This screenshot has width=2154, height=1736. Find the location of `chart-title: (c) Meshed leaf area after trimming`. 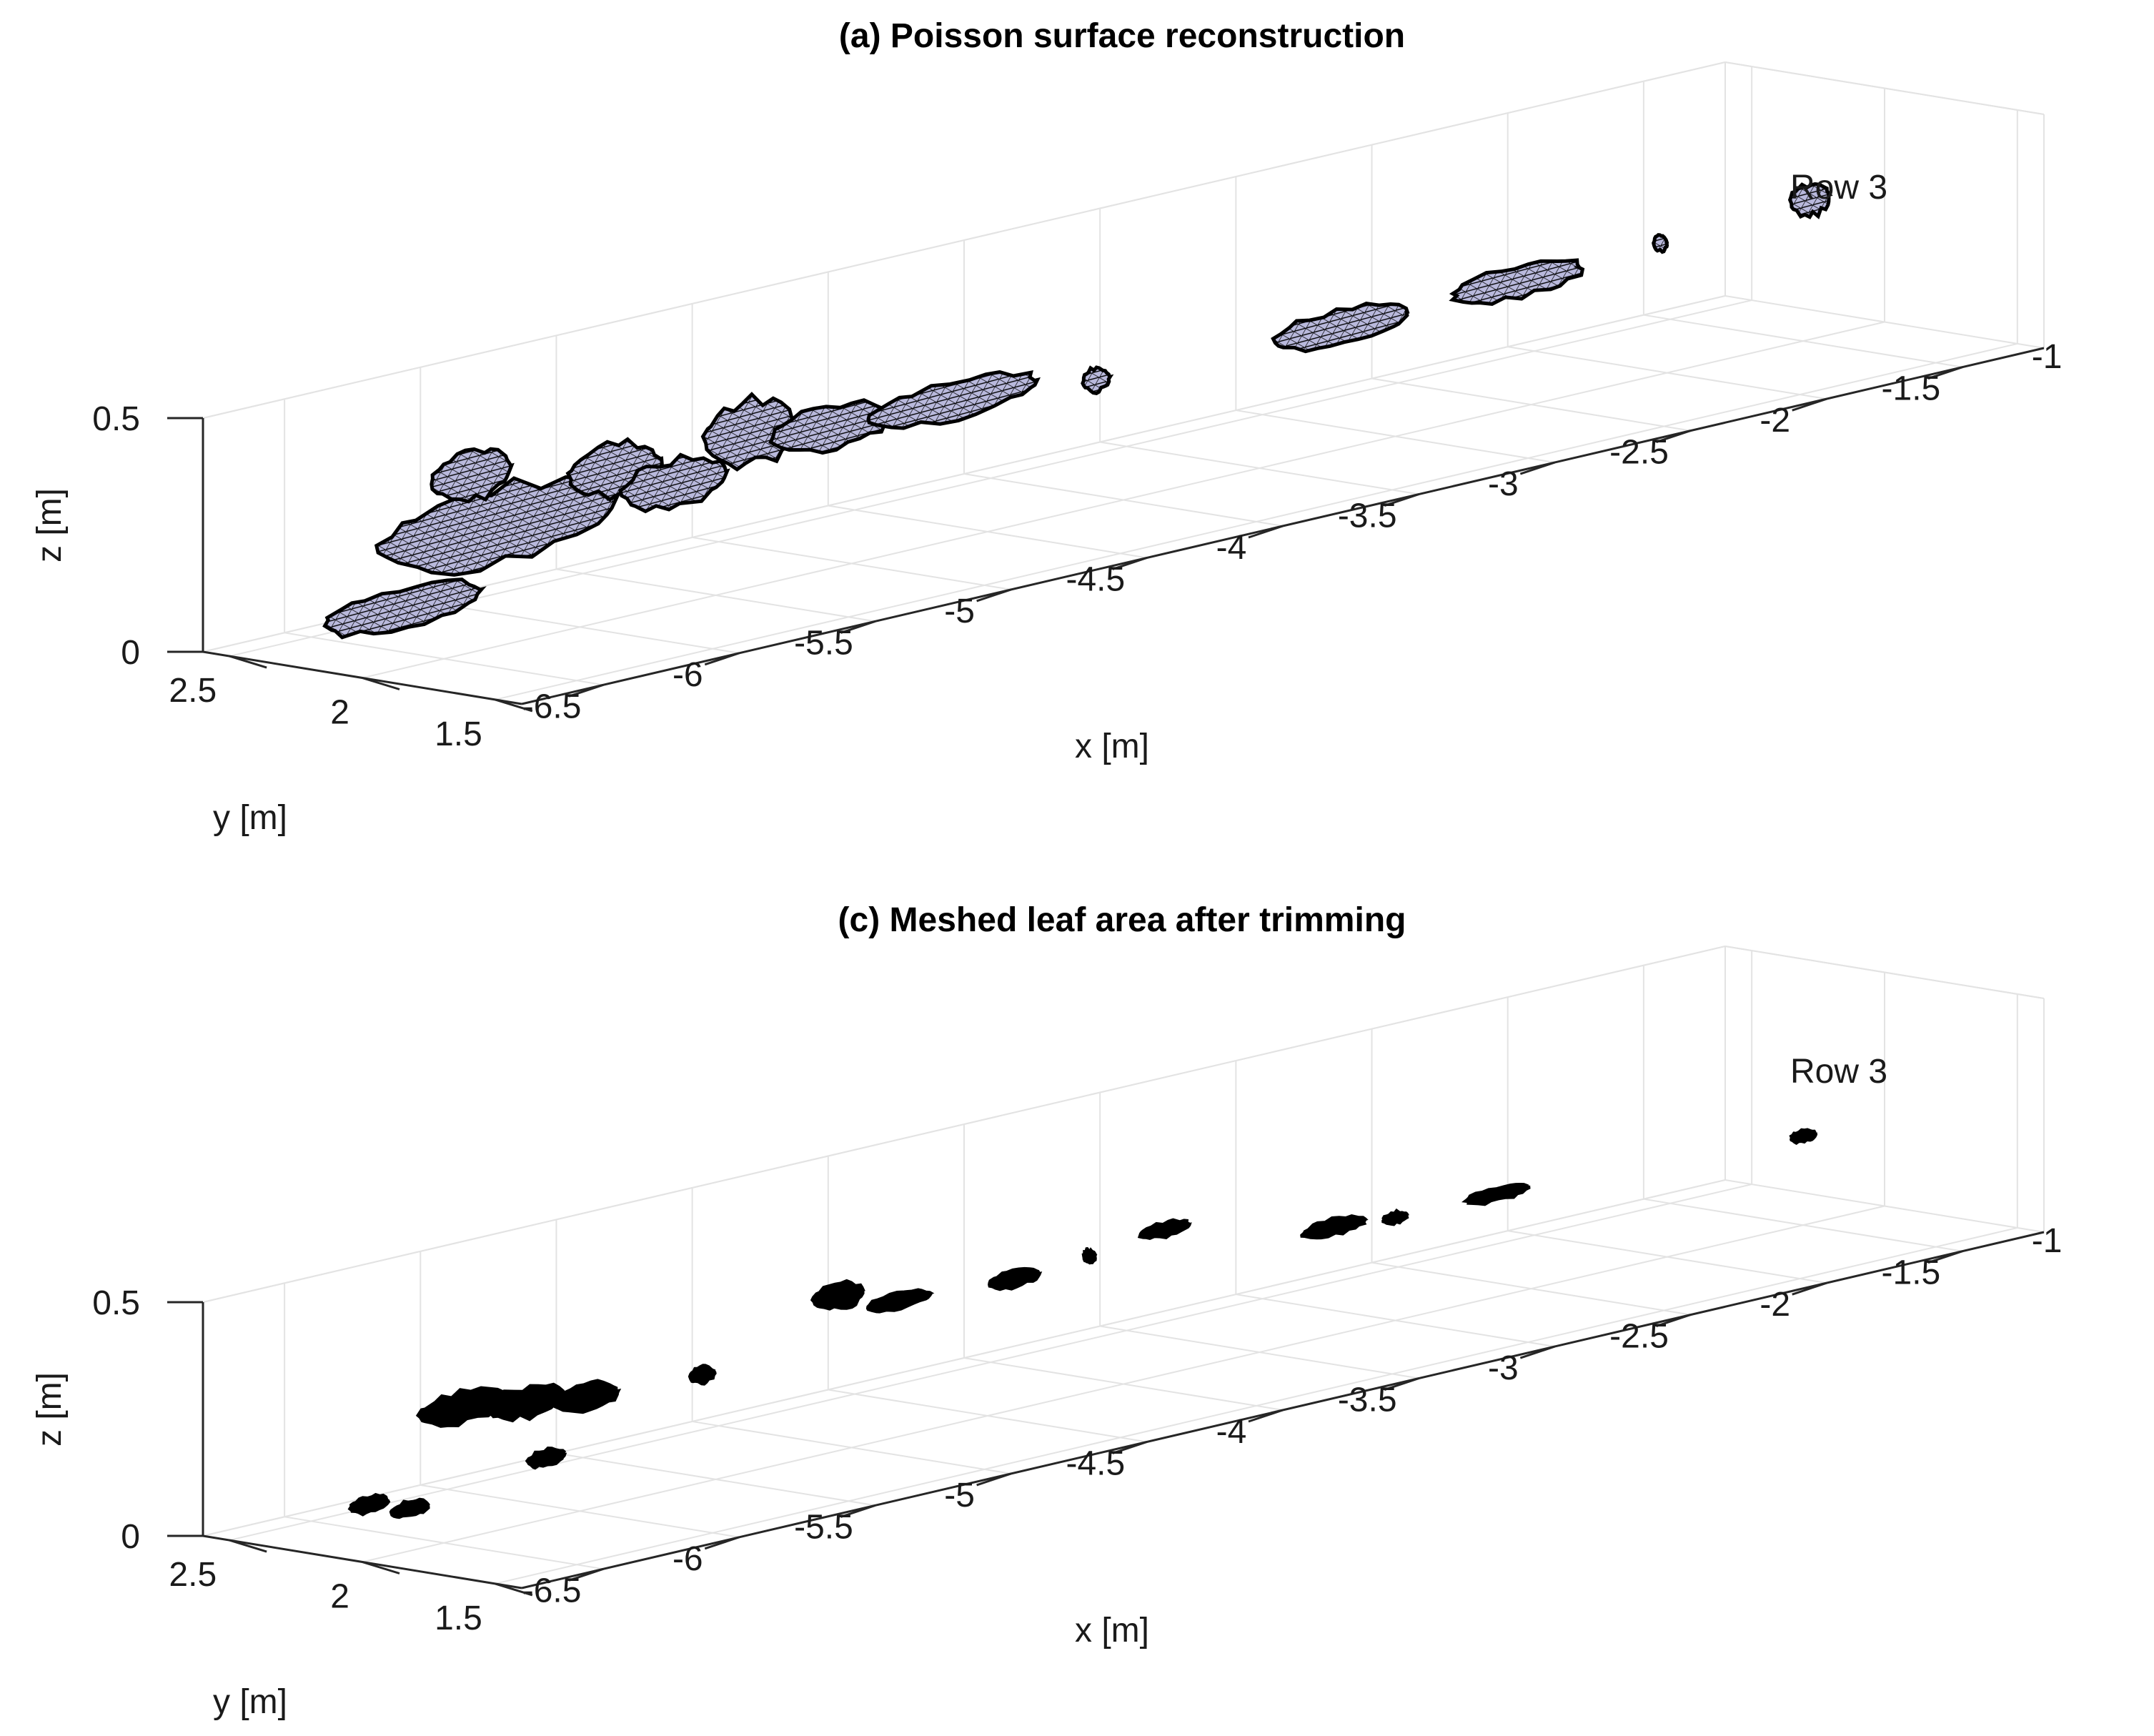

chart-title: (c) Meshed leaf area after trimming is located at coordinates (1122, 920).